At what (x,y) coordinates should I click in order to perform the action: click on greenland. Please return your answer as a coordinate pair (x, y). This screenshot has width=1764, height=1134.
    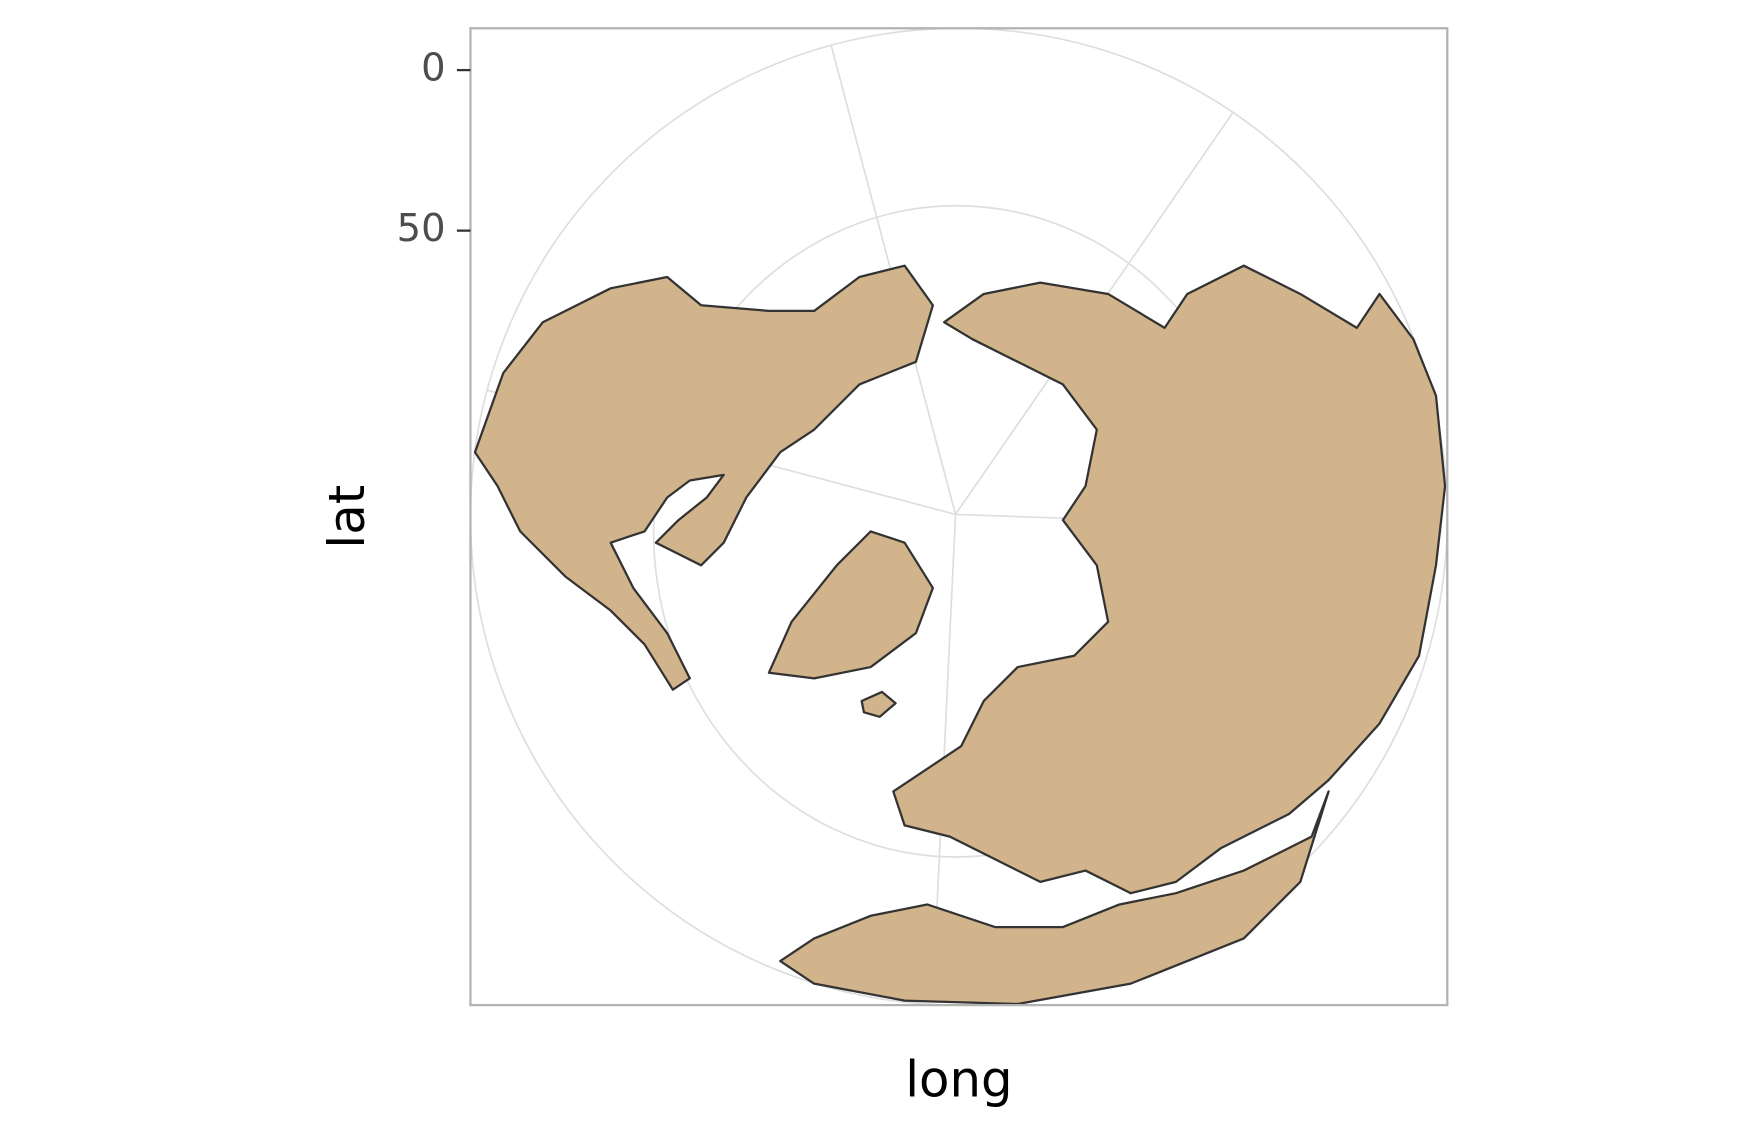
    Looking at the image, I should click on (851, 605).